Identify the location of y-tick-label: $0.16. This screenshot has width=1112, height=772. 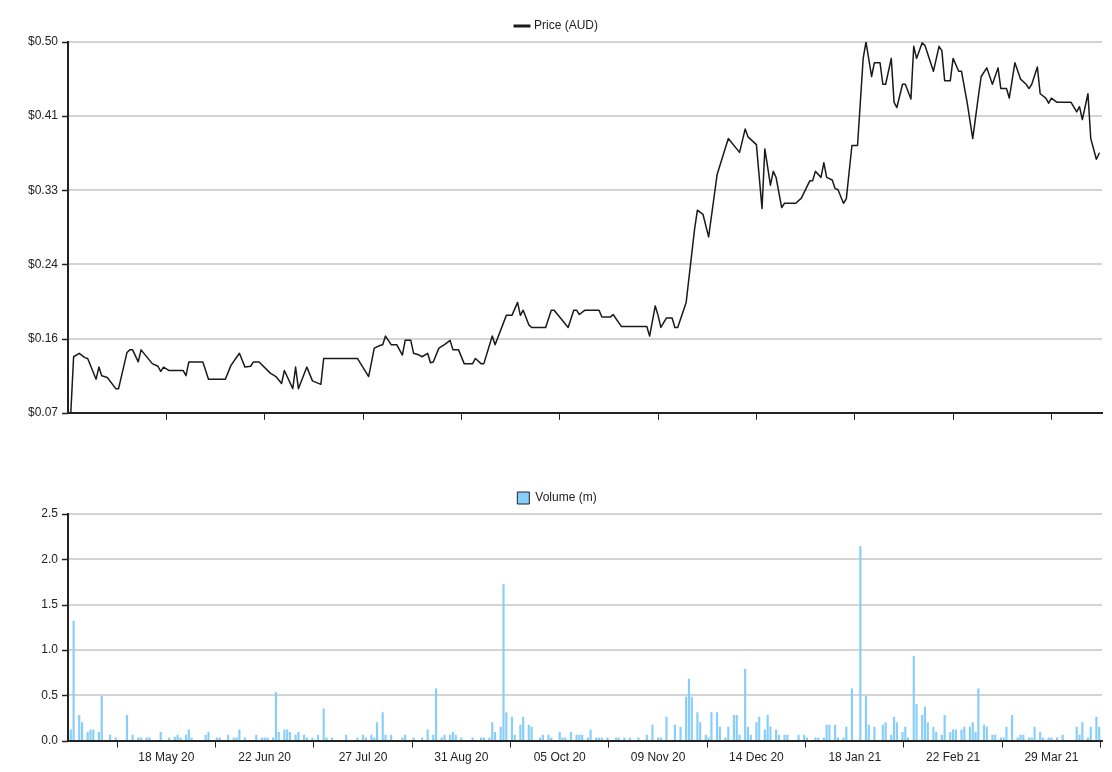
(43, 337).